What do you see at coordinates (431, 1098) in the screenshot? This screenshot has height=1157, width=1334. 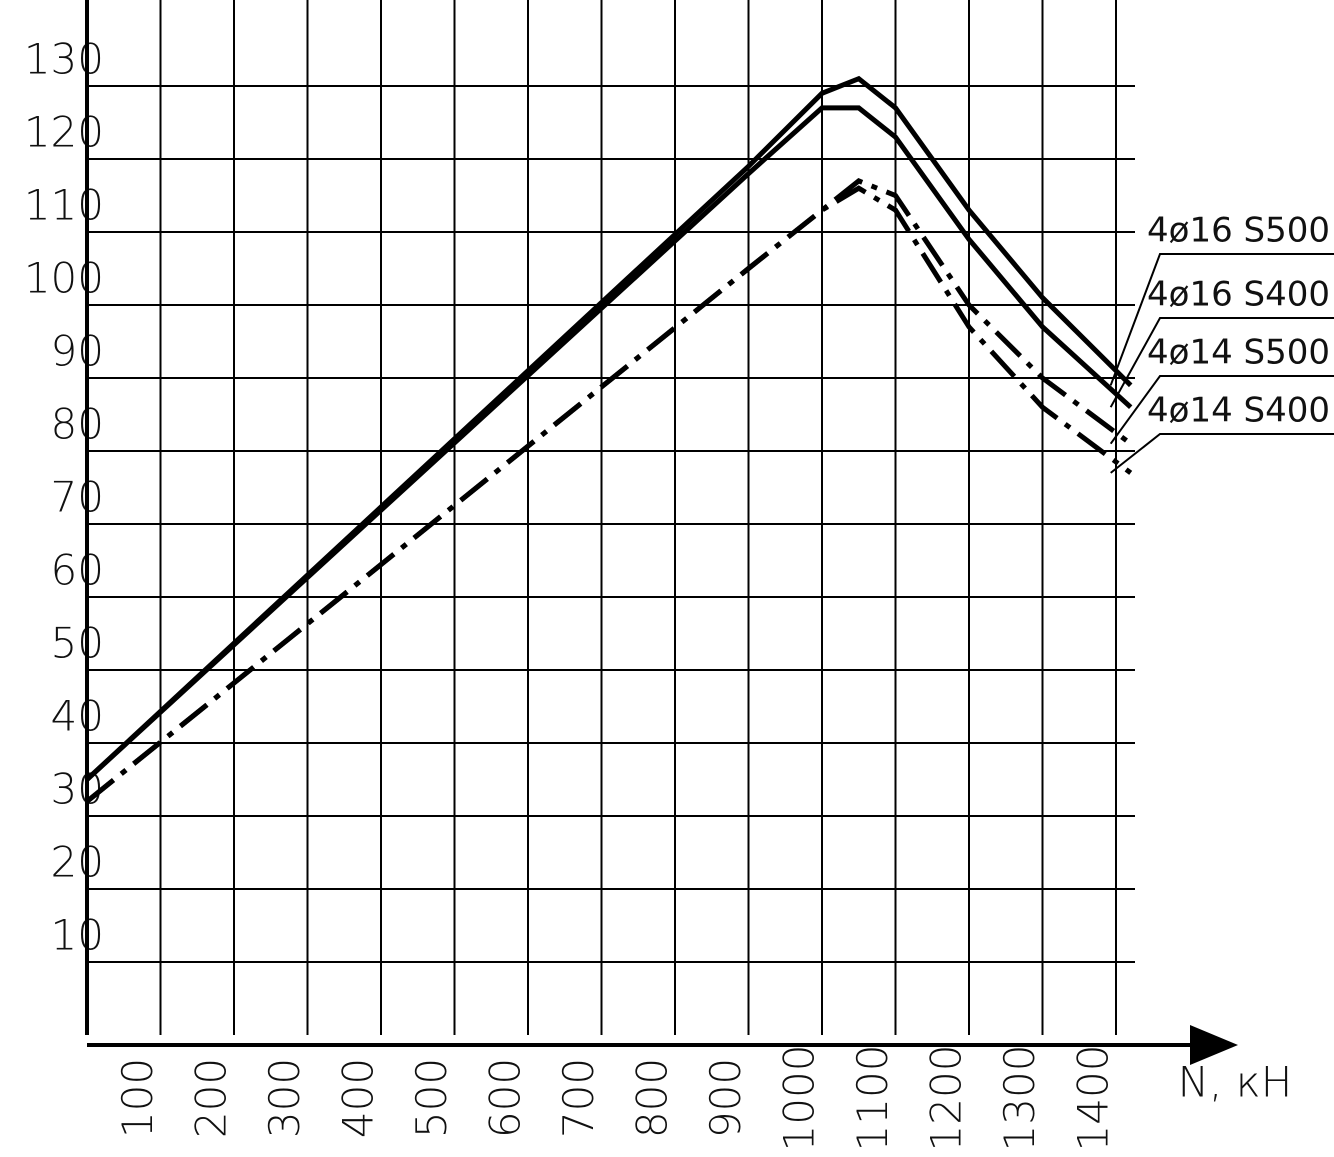 I see `x-tick-label: 500` at bounding box center [431, 1098].